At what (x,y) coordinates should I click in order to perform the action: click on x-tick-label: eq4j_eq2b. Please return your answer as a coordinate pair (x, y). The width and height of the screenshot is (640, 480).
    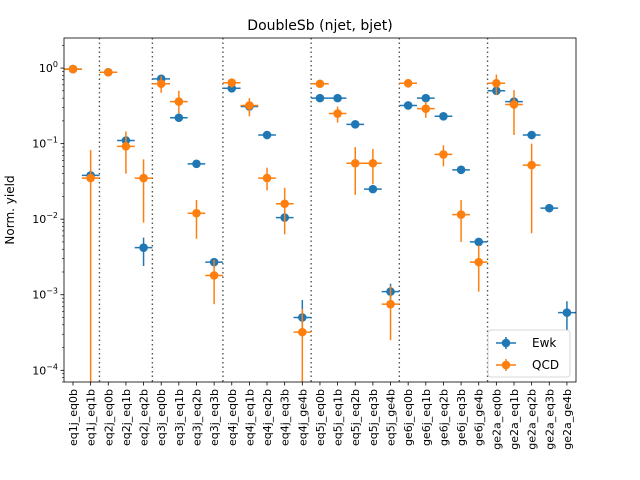
    Looking at the image, I should click on (267, 417).